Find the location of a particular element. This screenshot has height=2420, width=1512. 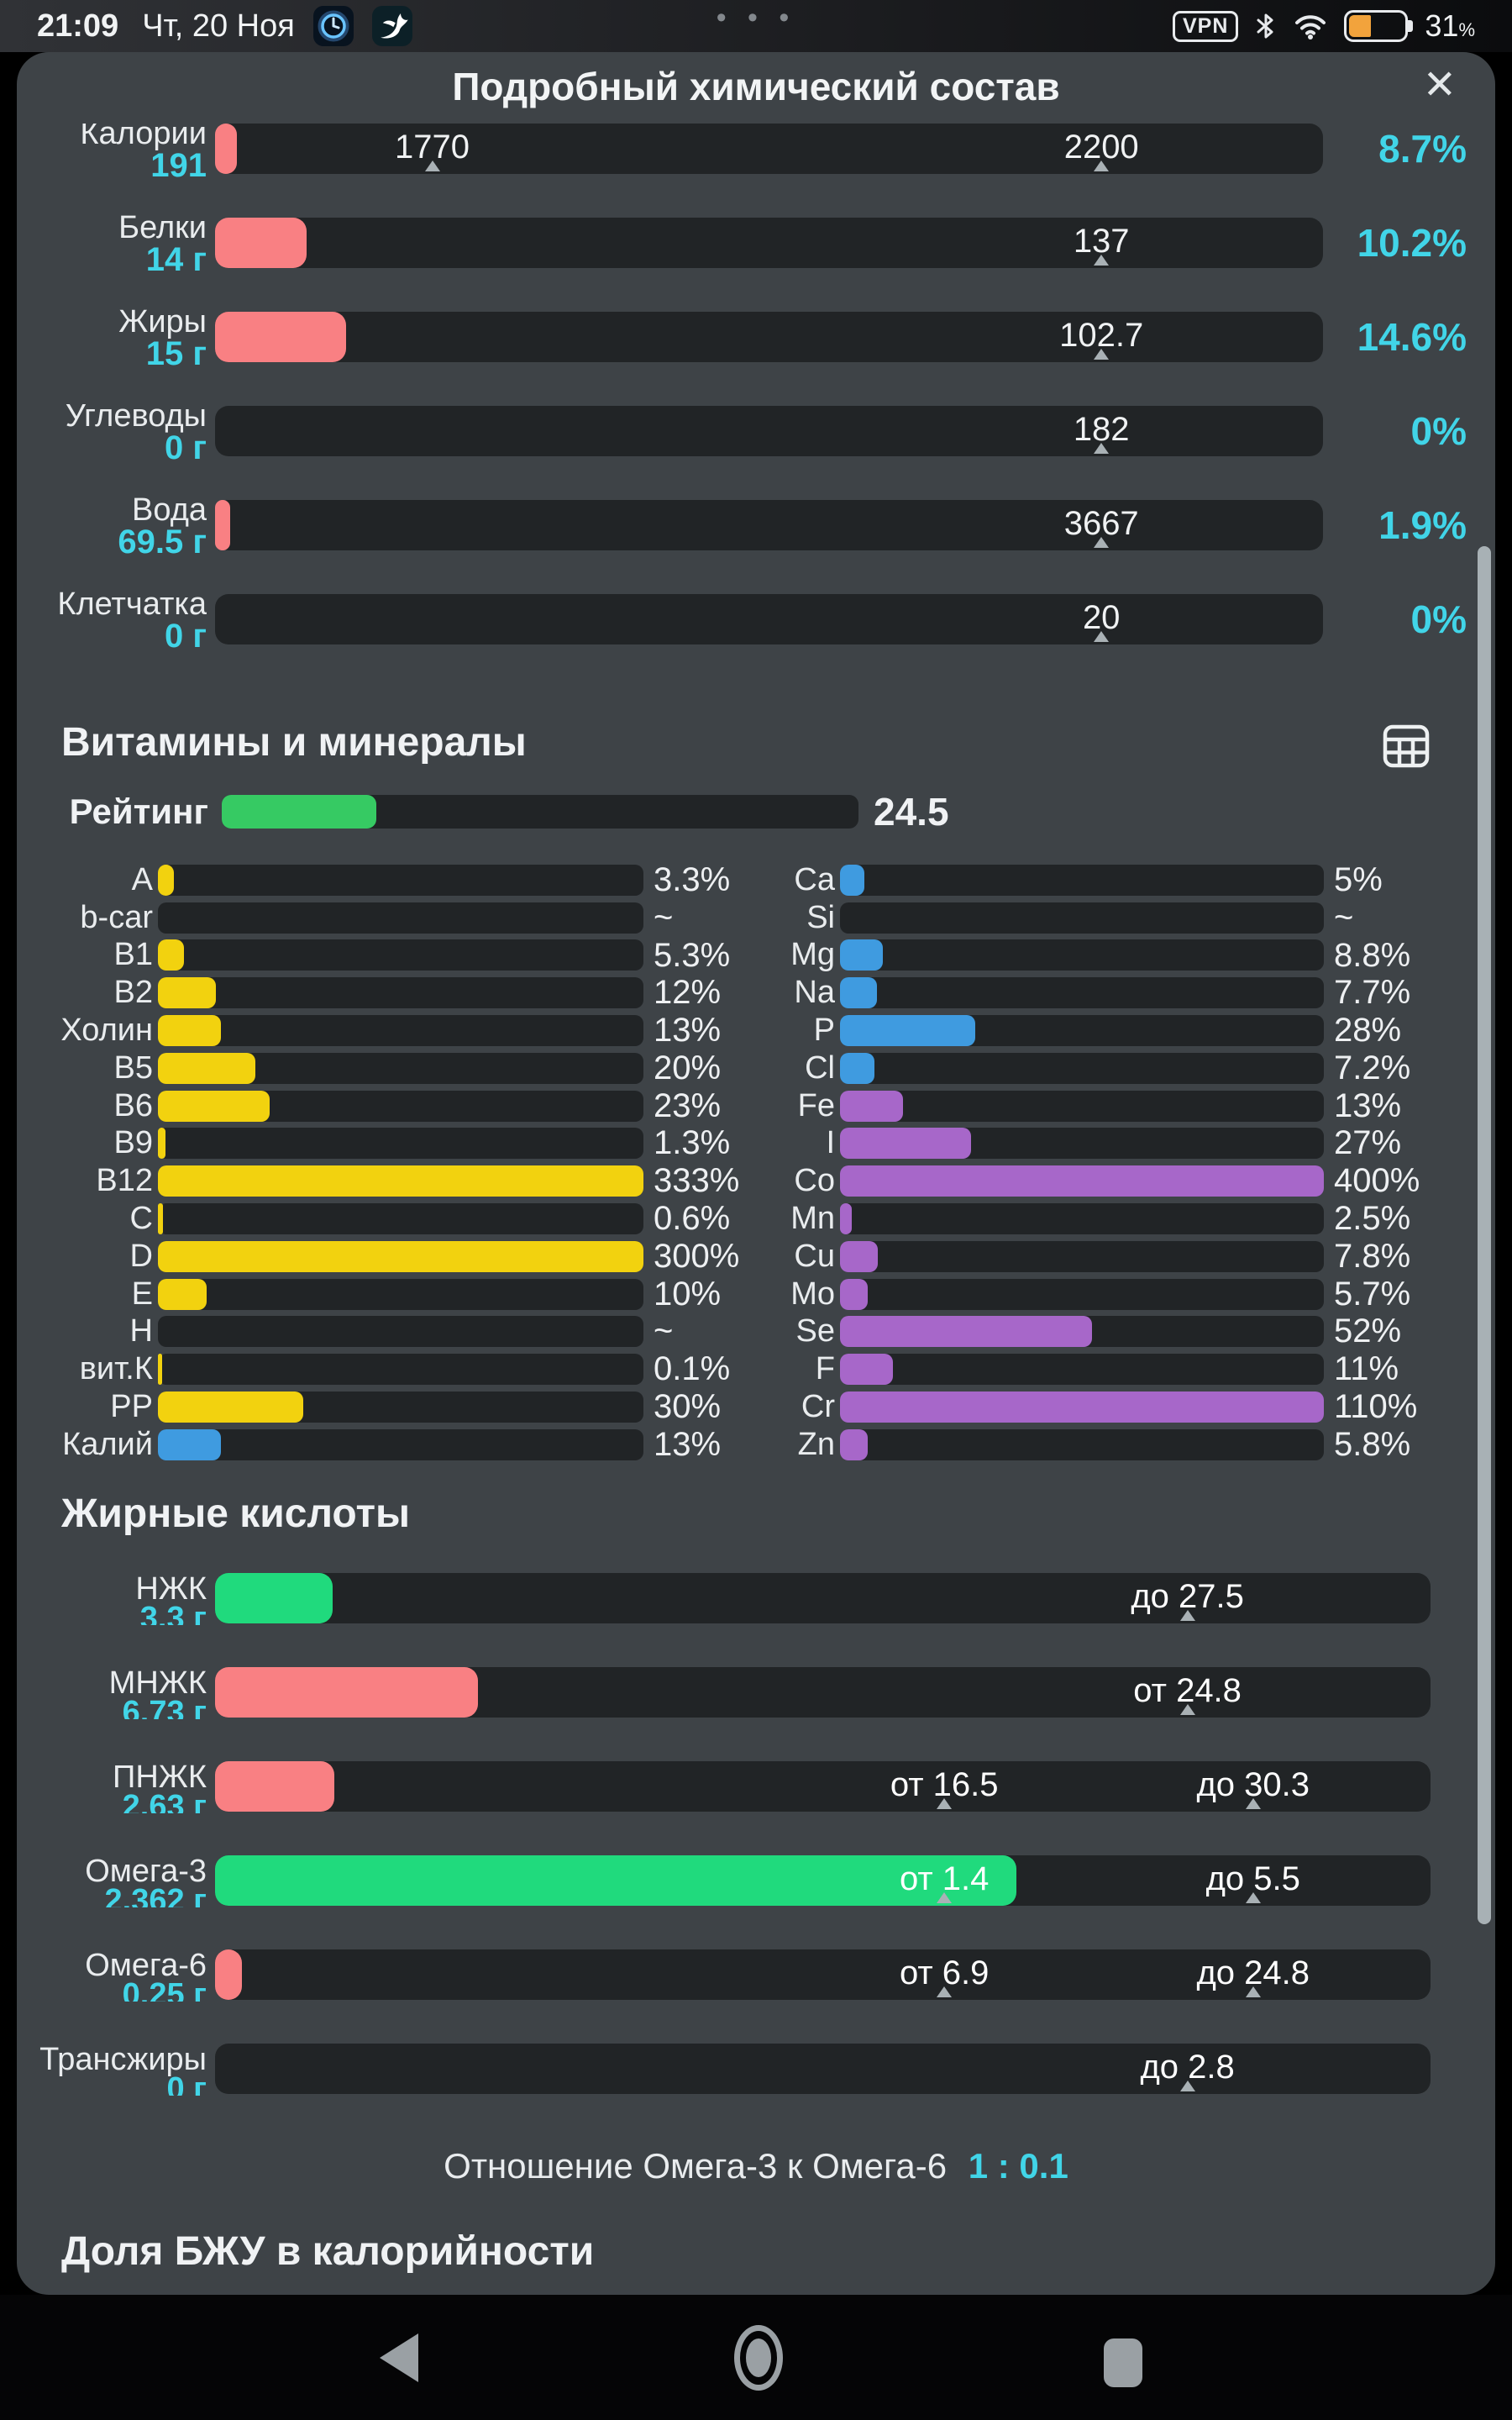

rating-bar-fill is located at coordinates (299, 812).